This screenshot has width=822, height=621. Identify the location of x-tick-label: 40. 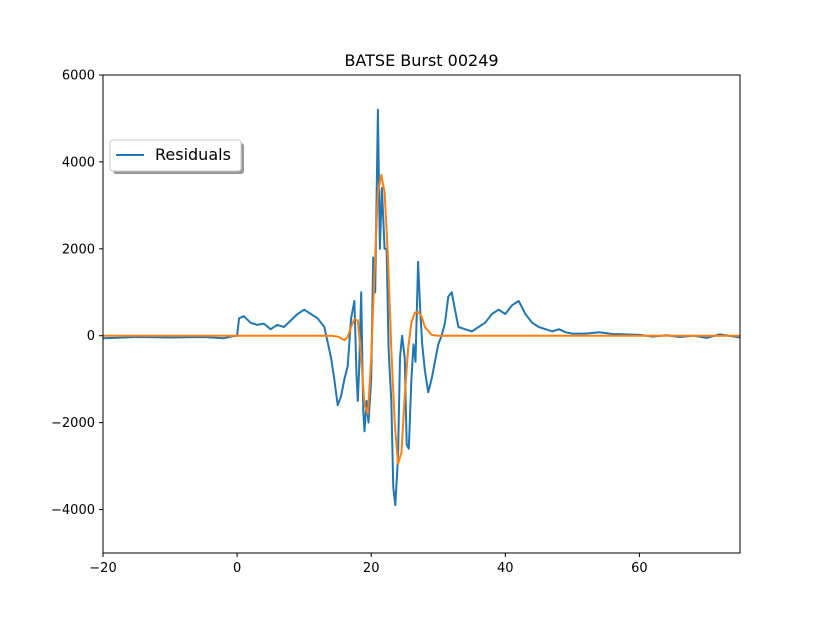
(505, 568).